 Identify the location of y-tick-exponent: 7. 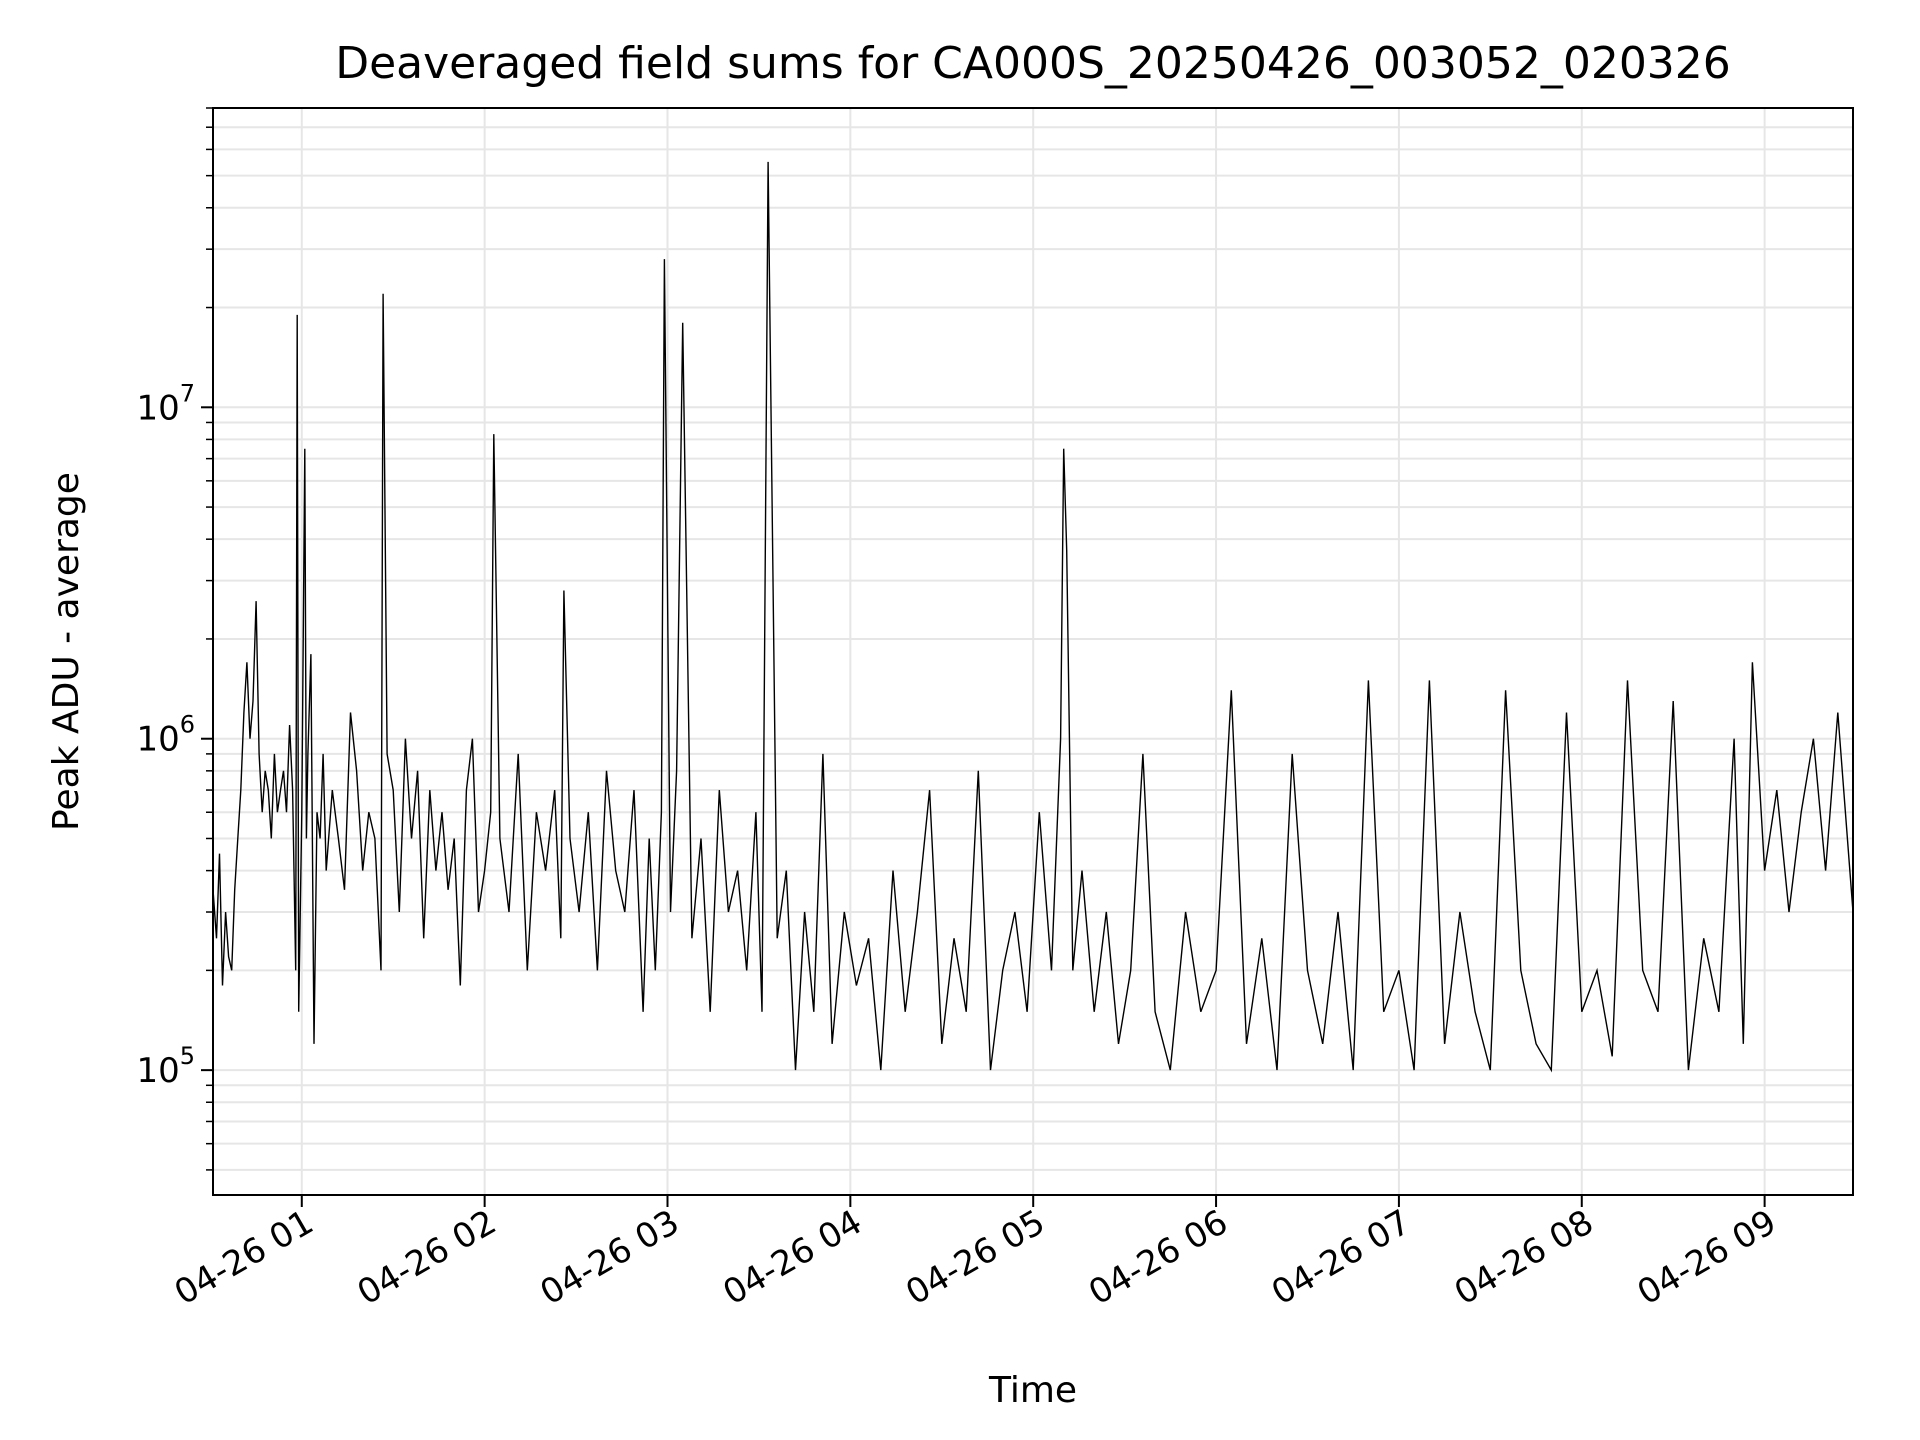
(187, 393).